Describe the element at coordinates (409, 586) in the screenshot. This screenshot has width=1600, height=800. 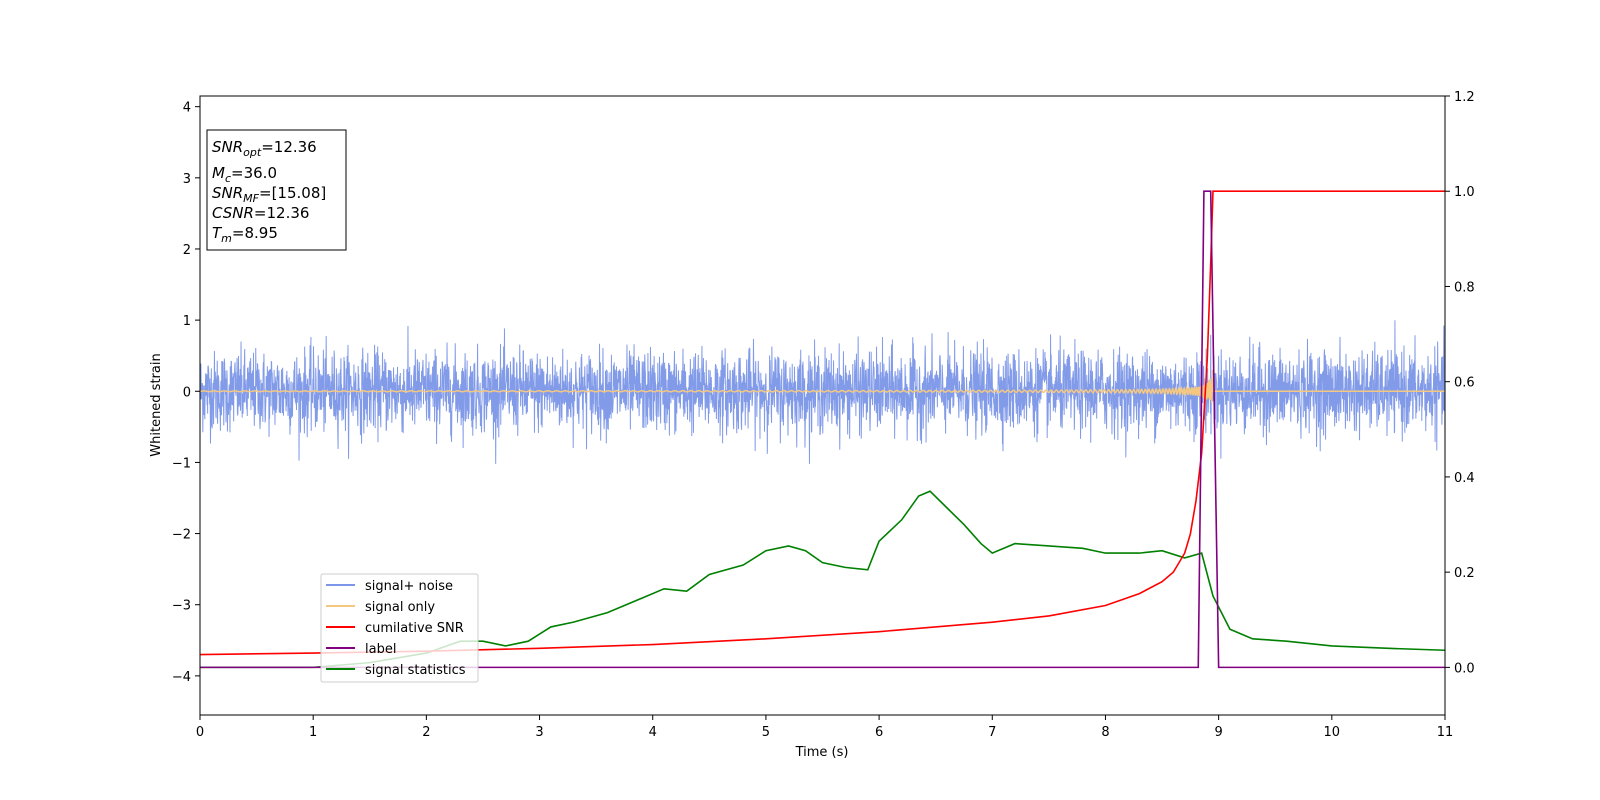
I see `legend-label: signal+ noise` at that location.